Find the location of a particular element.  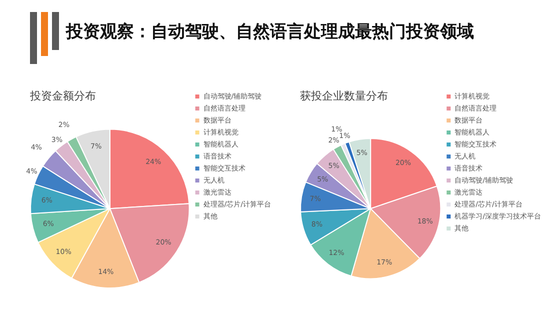

chart-title: 投资金额分布 is located at coordinates (62, 95).